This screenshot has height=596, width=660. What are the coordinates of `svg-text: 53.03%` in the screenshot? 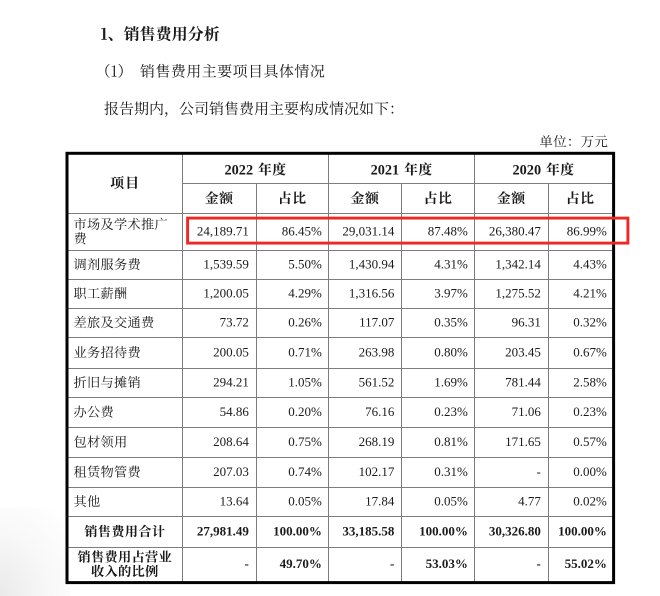 It's located at (447, 563).